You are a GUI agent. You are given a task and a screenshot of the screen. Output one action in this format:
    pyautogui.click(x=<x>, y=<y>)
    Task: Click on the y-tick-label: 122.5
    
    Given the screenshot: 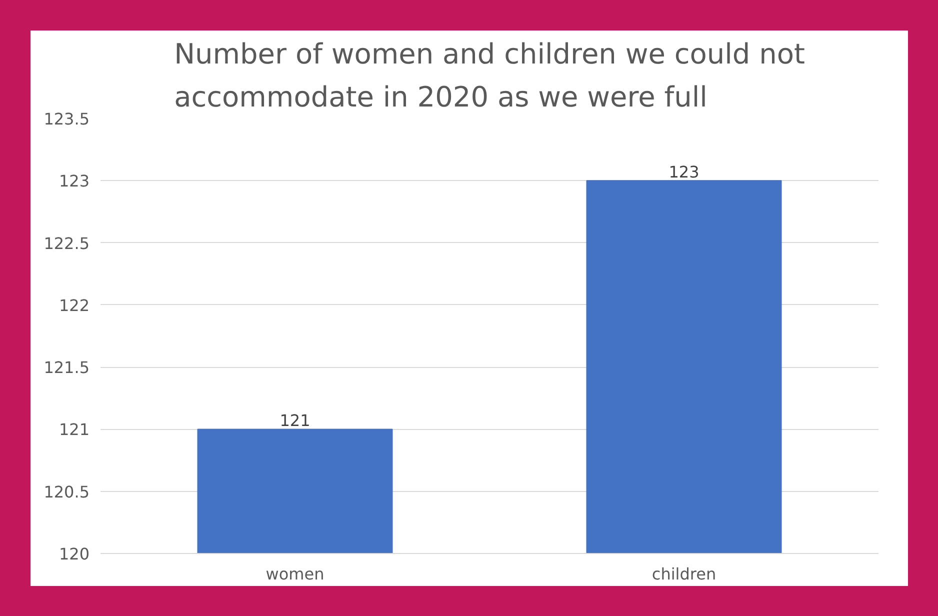 What is the action you would take?
    pyautogui.click(x=67, y=243)
    